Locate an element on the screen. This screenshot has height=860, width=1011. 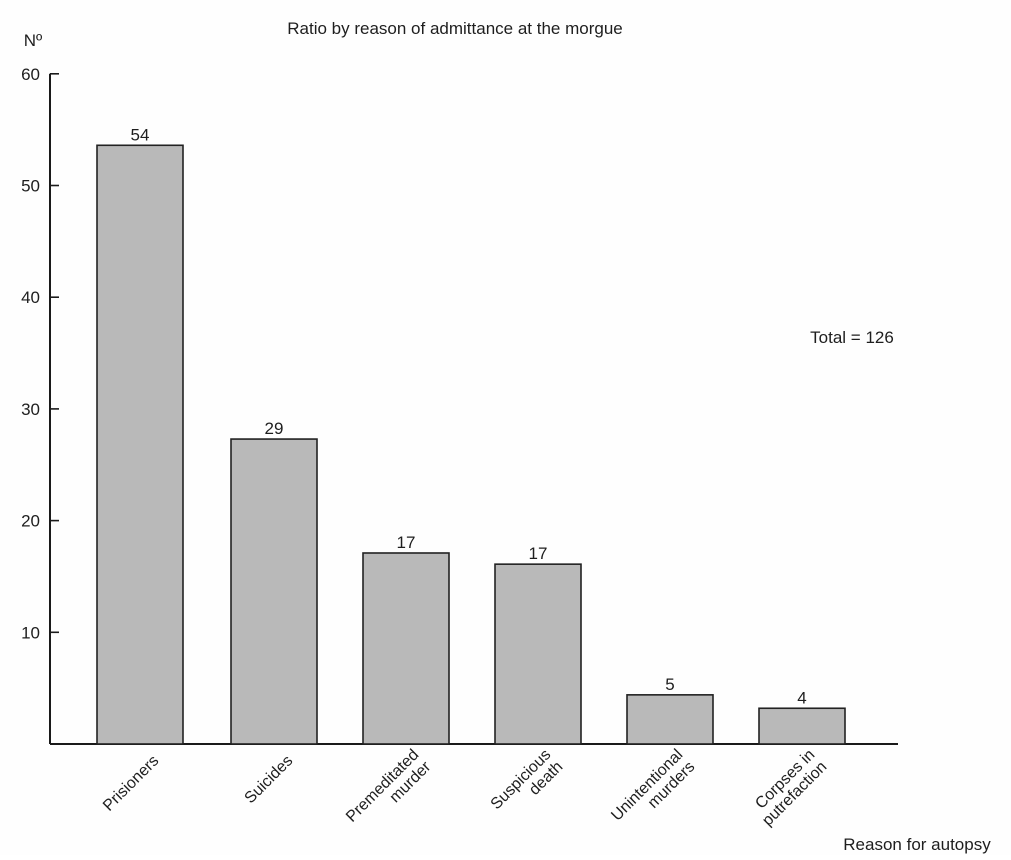
category-label-6: Corpses inputrefaction is located at coordinates (788, 787).